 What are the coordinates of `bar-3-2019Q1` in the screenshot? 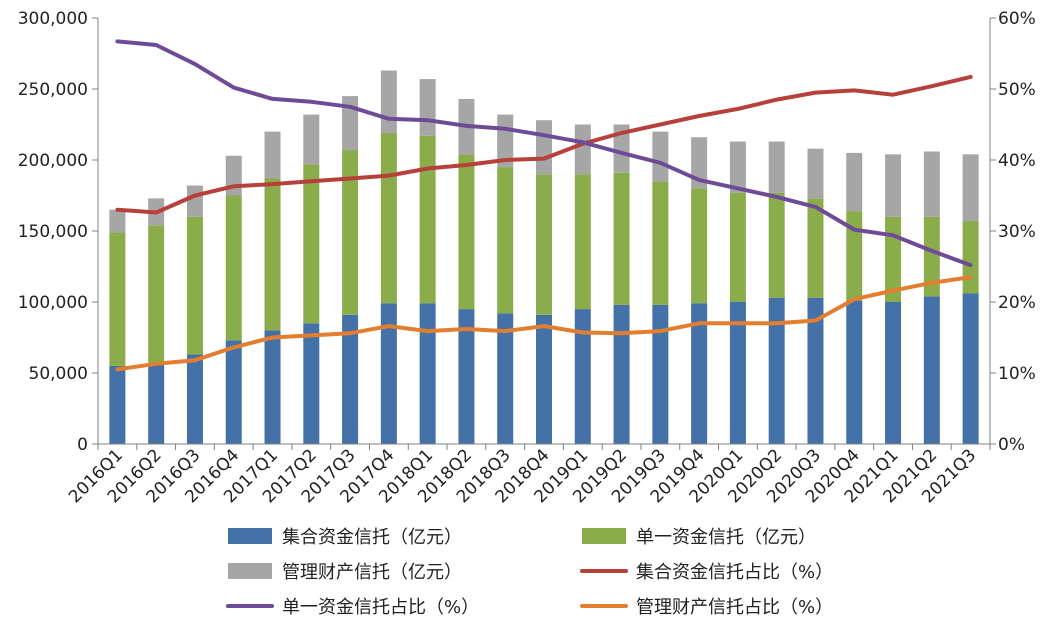 It's located at (582, 149).